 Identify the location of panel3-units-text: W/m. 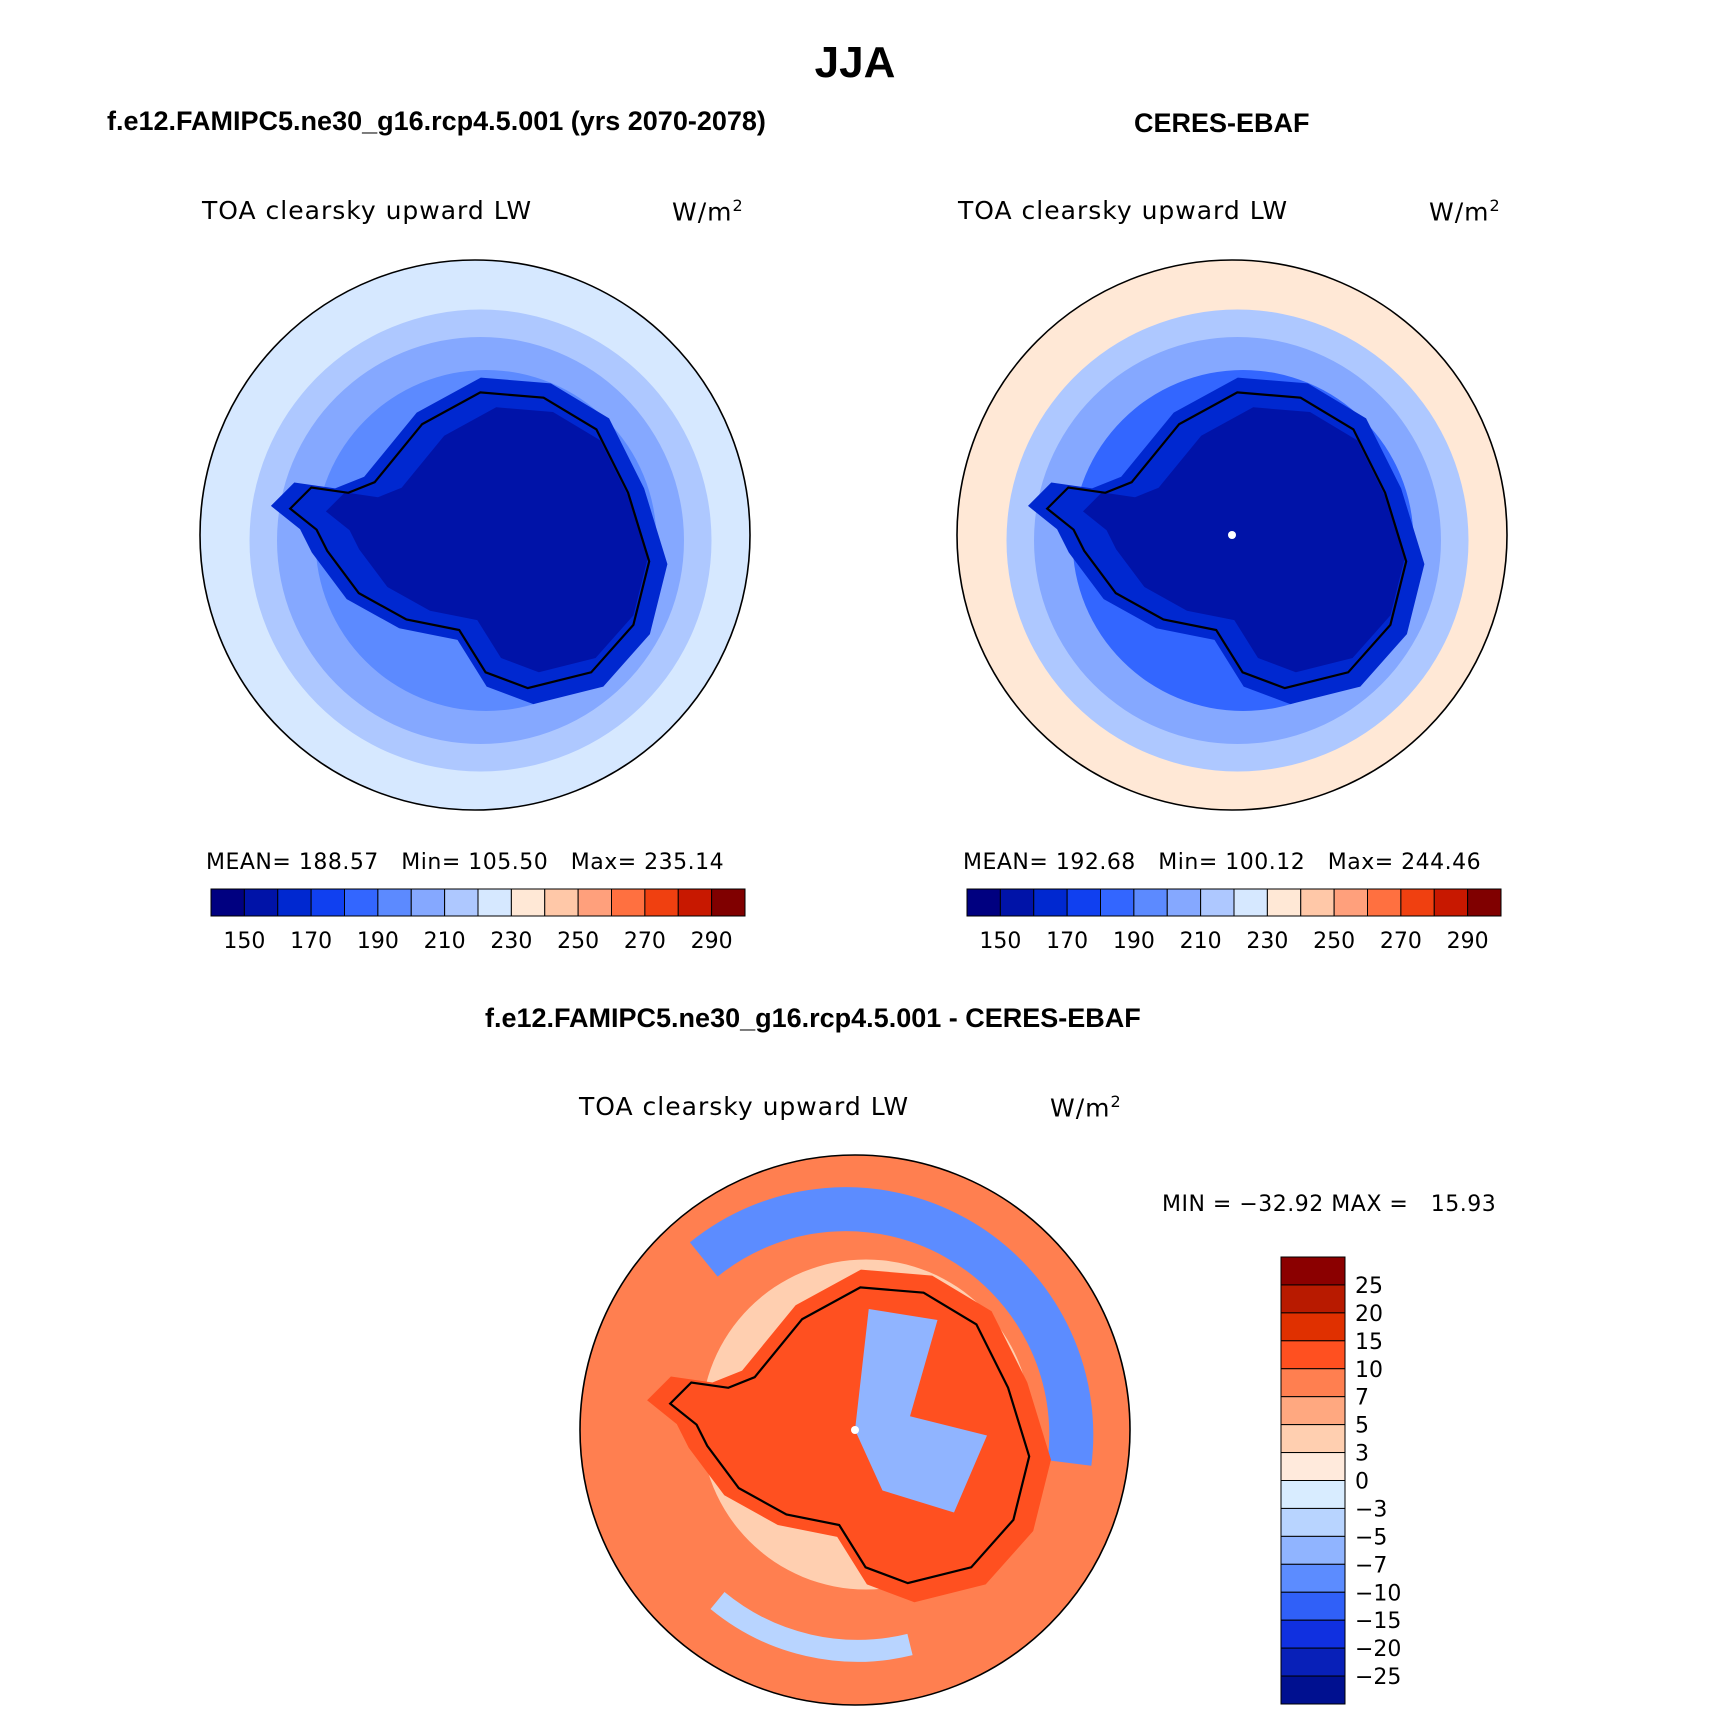
(1080, 1108).